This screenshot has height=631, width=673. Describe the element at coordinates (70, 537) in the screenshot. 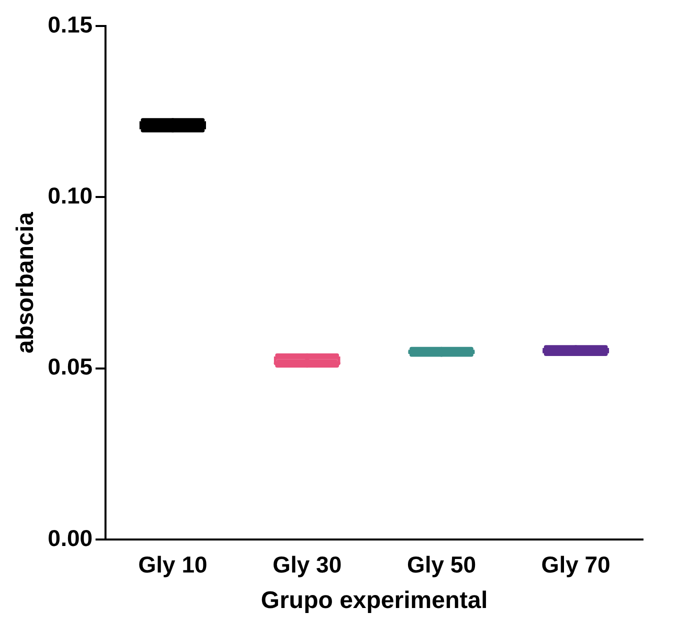

I see `y-tick-label: 0.00` at that location.